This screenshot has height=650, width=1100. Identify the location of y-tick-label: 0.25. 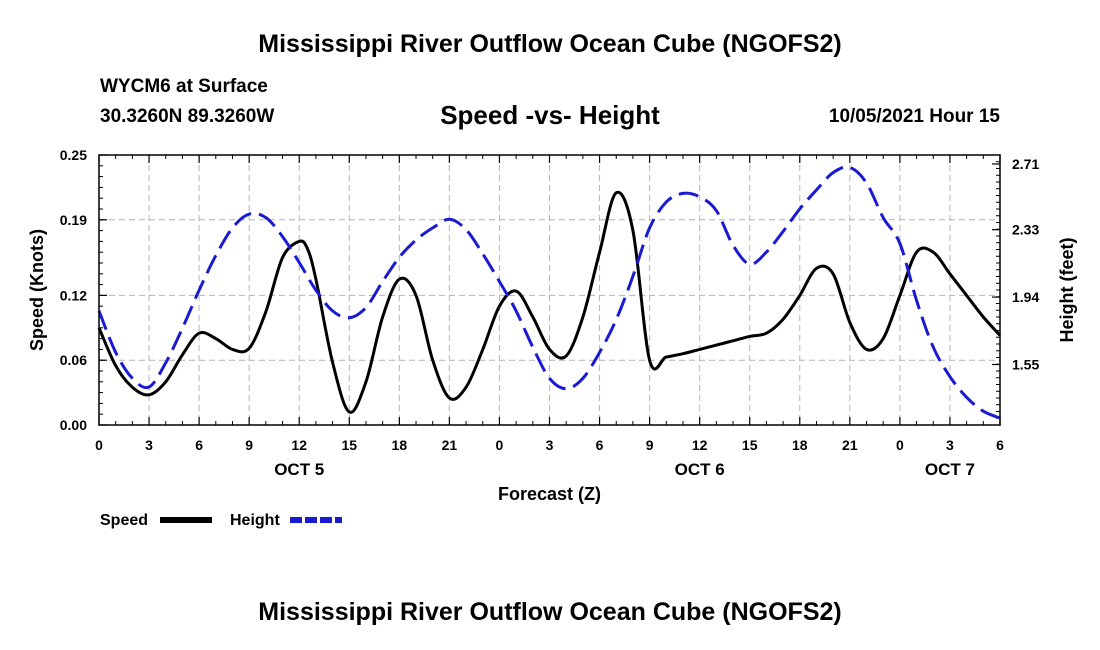
(73, 155).